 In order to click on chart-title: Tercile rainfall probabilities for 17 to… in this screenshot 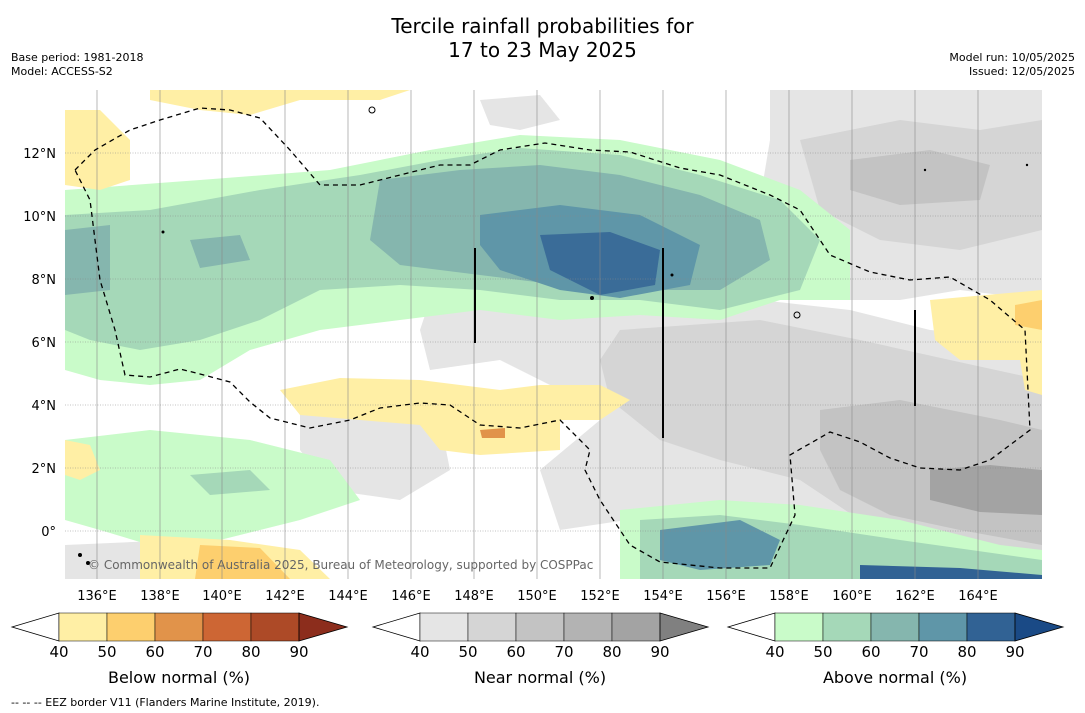, I will do `click(542, 38)`.